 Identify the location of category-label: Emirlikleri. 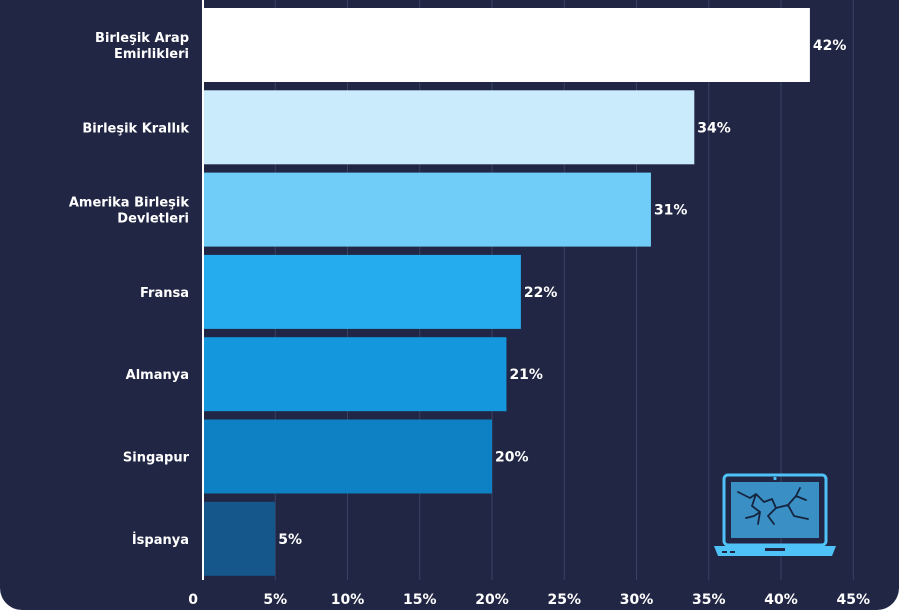
(151, 54).